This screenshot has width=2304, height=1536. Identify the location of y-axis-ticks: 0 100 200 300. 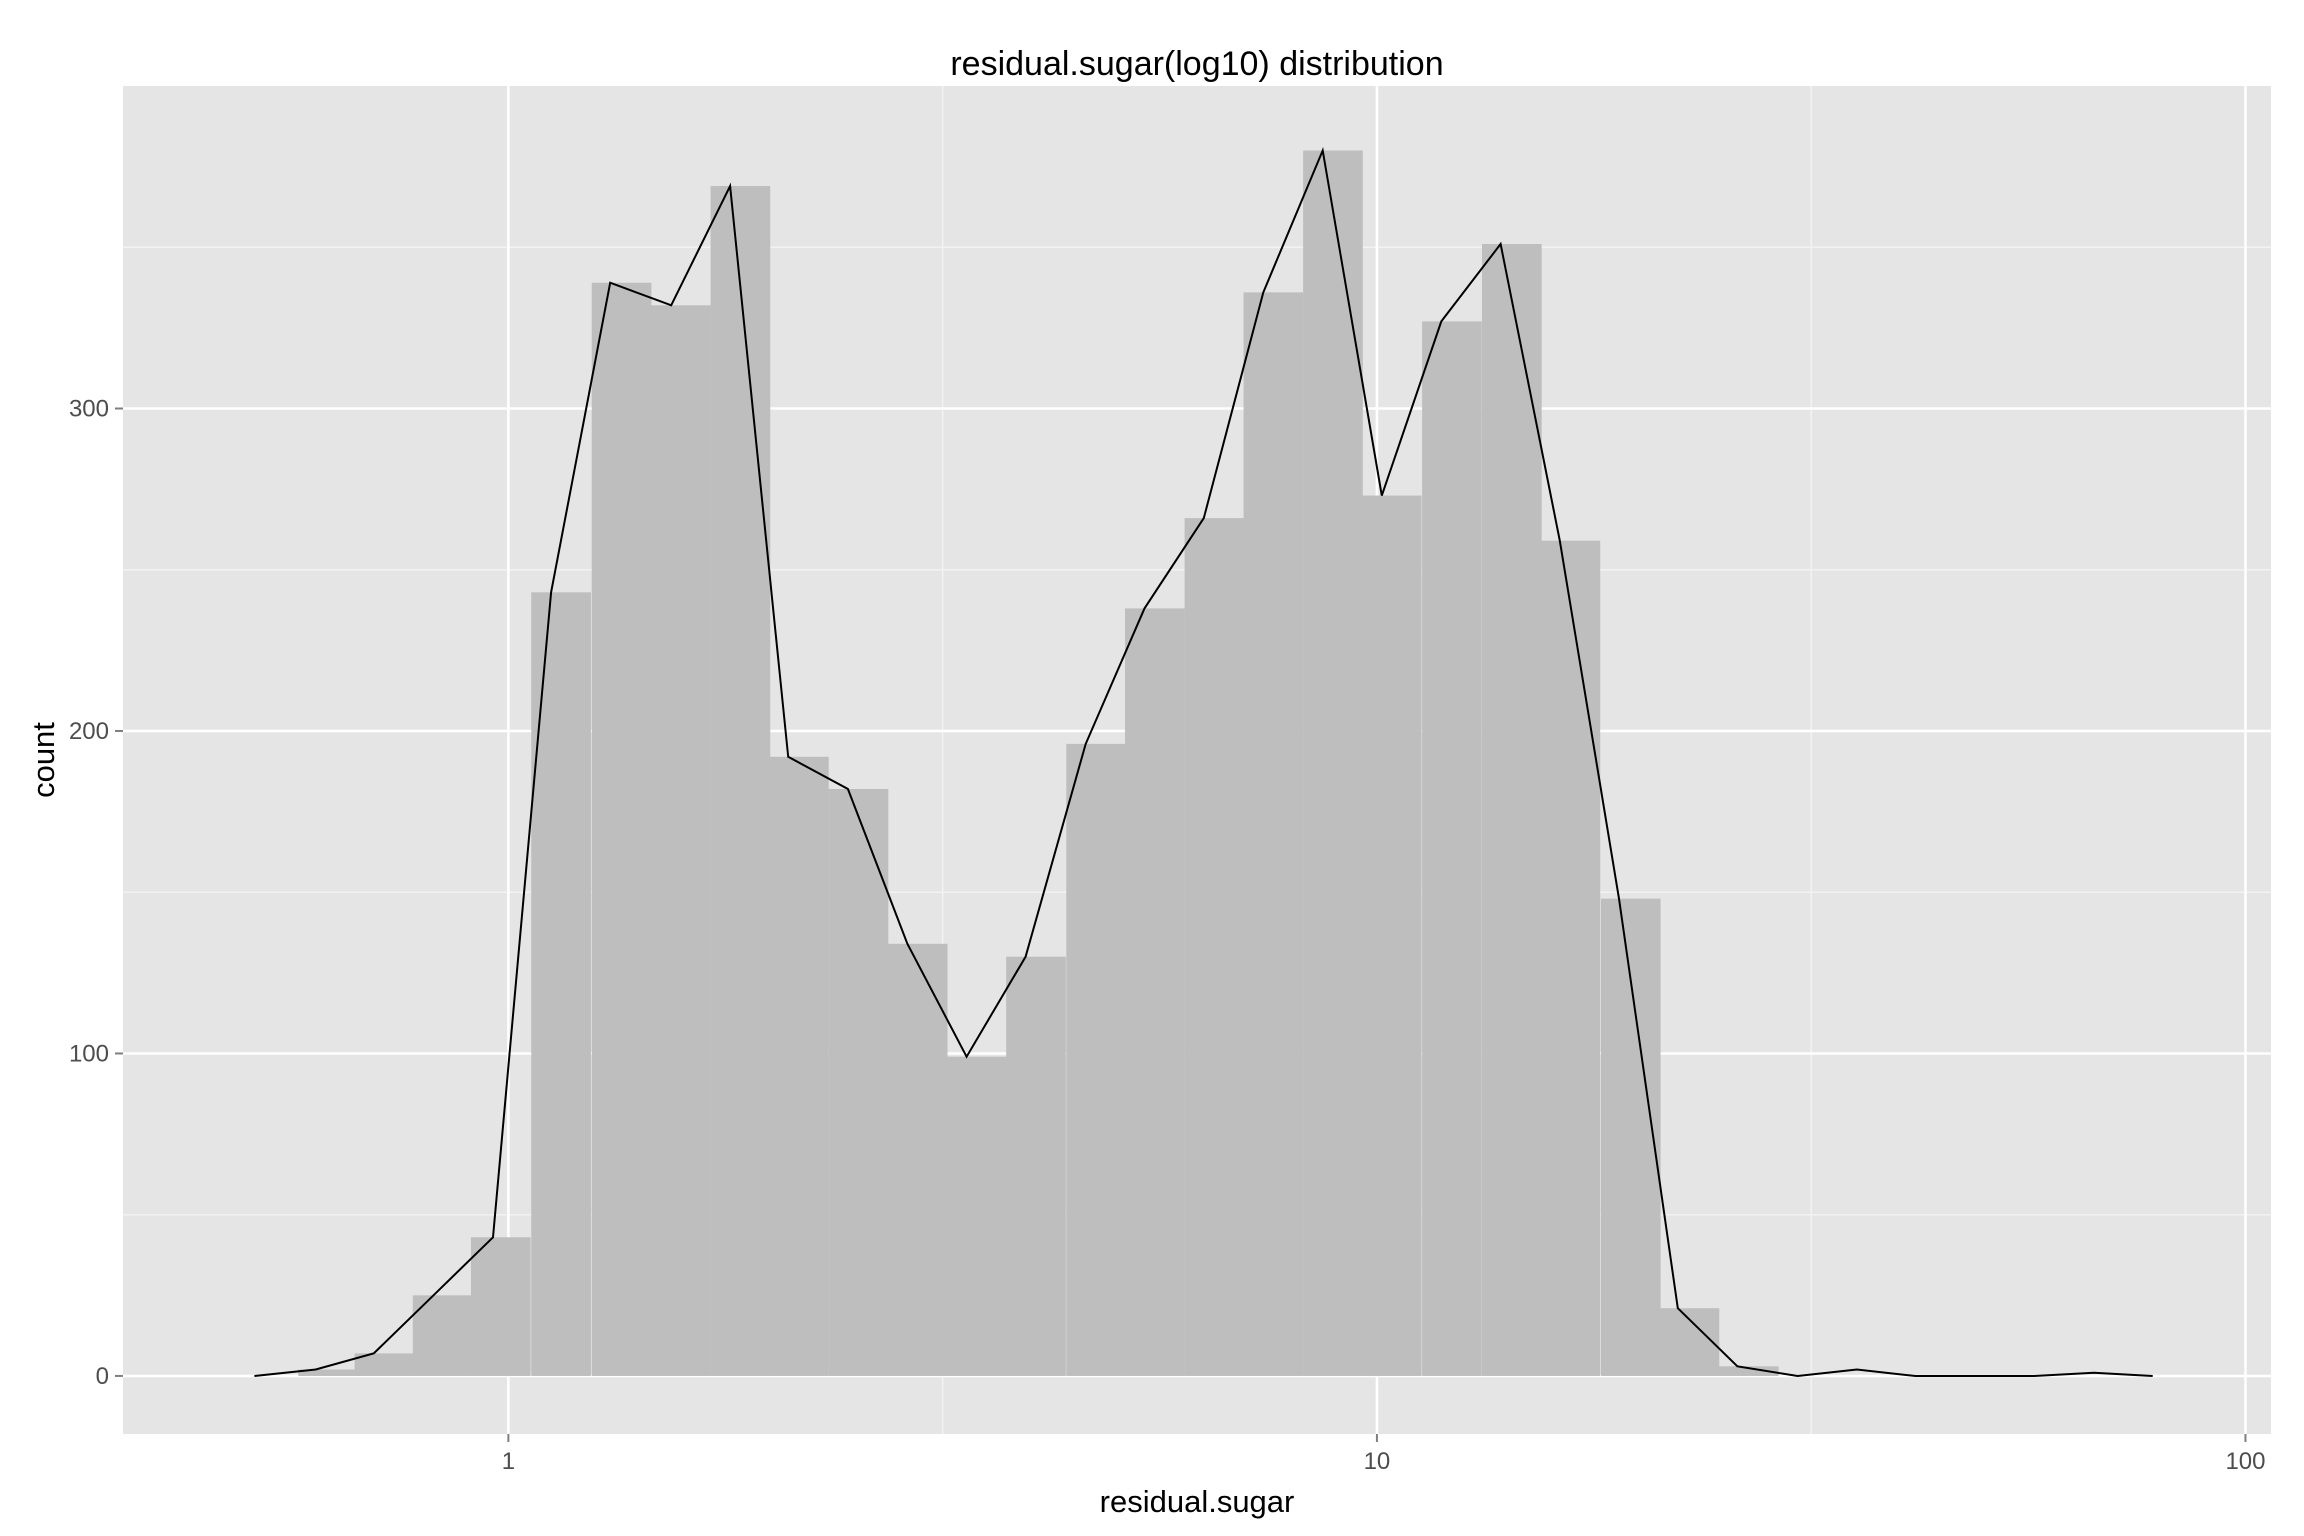
(96, 892).